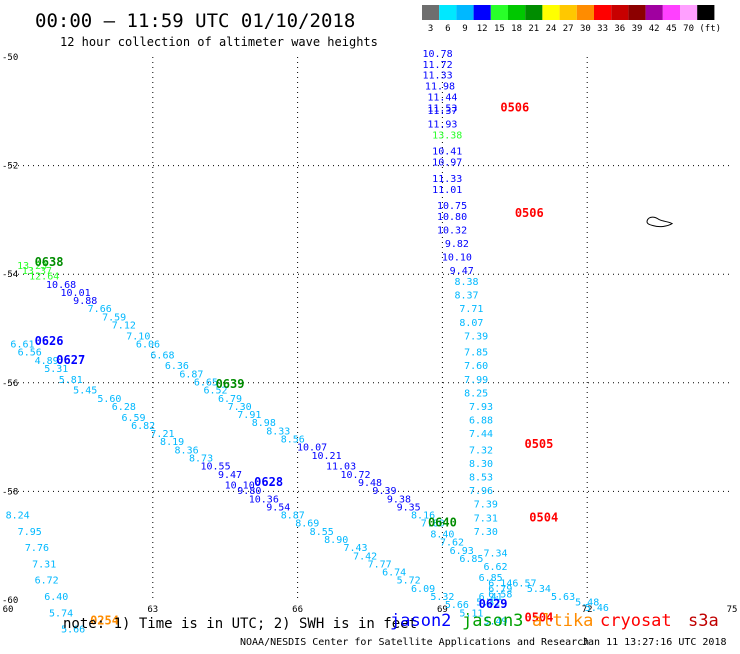 The width and height of the screenshot is (740, 654). What do you see at coordinates (394, 573) in the screenshot?
I see `wave-height-value: 6.74` at bounding box center [394, 573].